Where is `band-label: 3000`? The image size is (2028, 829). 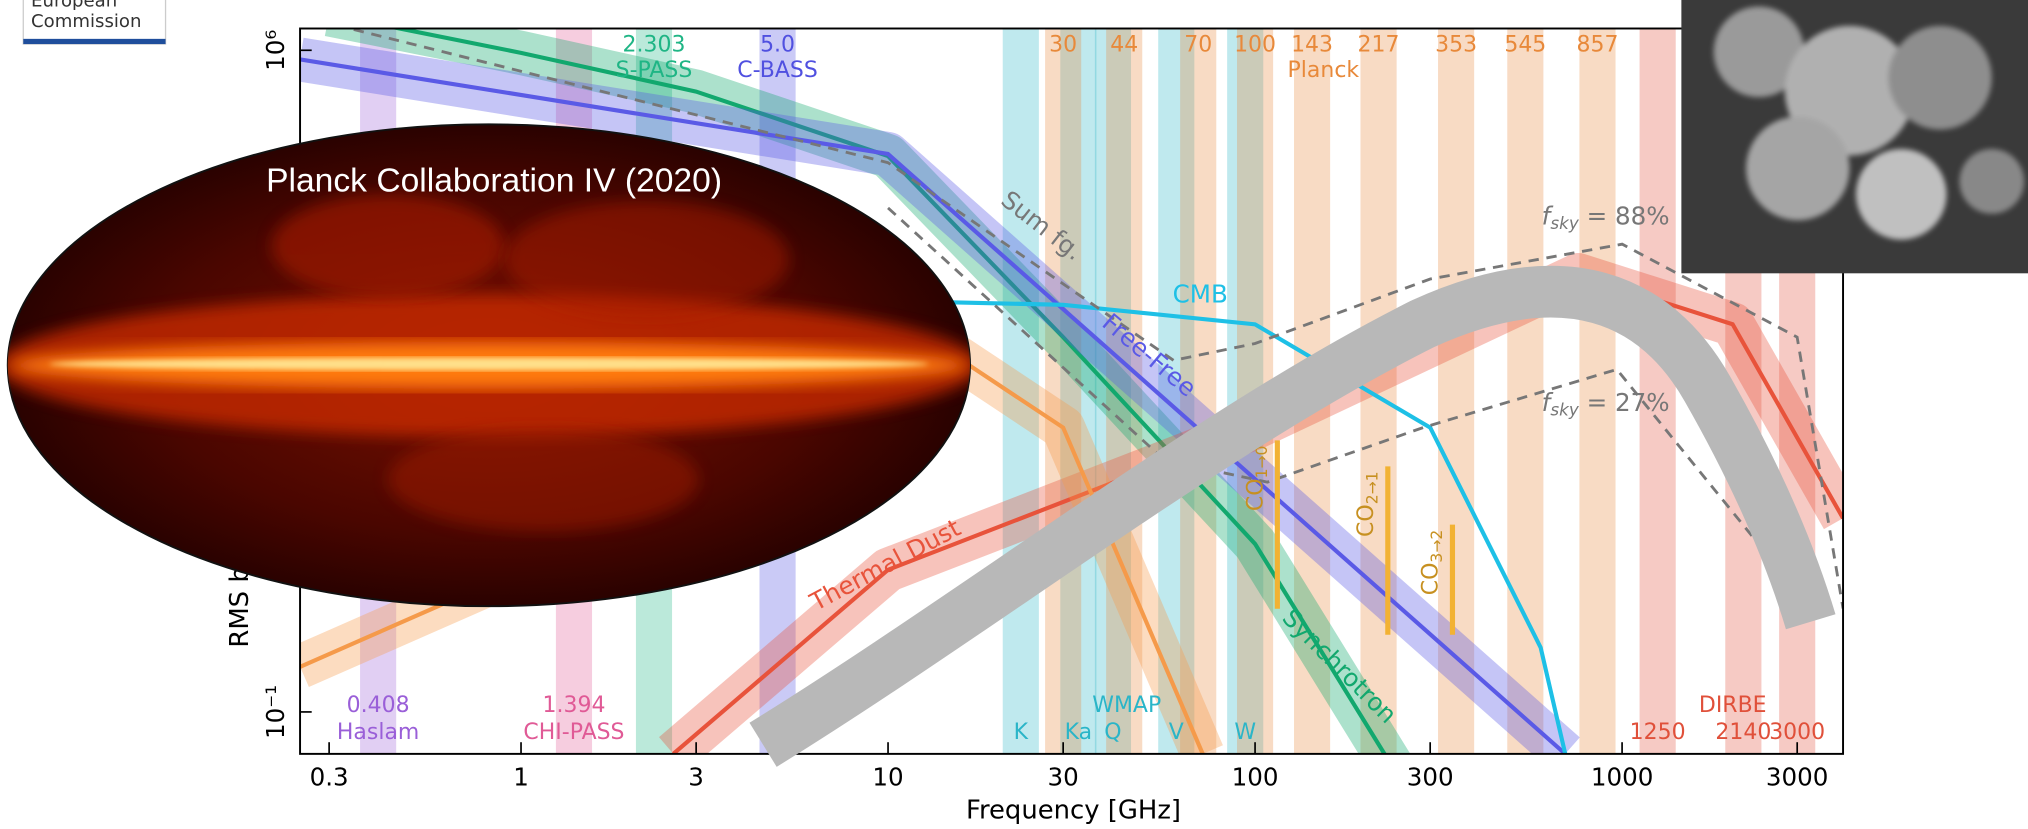 band-label: 3000 is located at coordinates (1797, 732).